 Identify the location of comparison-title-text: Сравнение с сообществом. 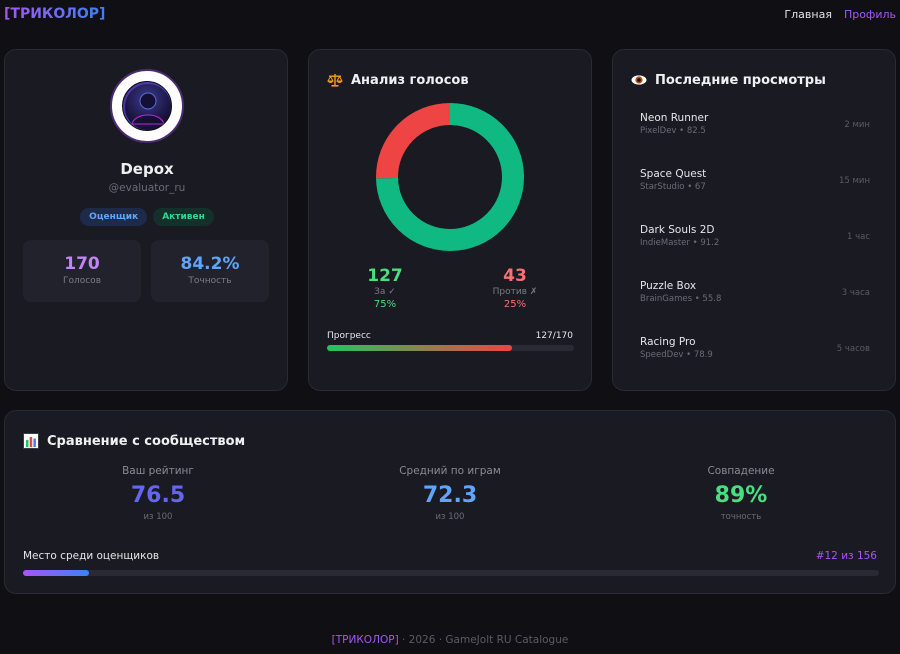
(146, 441).